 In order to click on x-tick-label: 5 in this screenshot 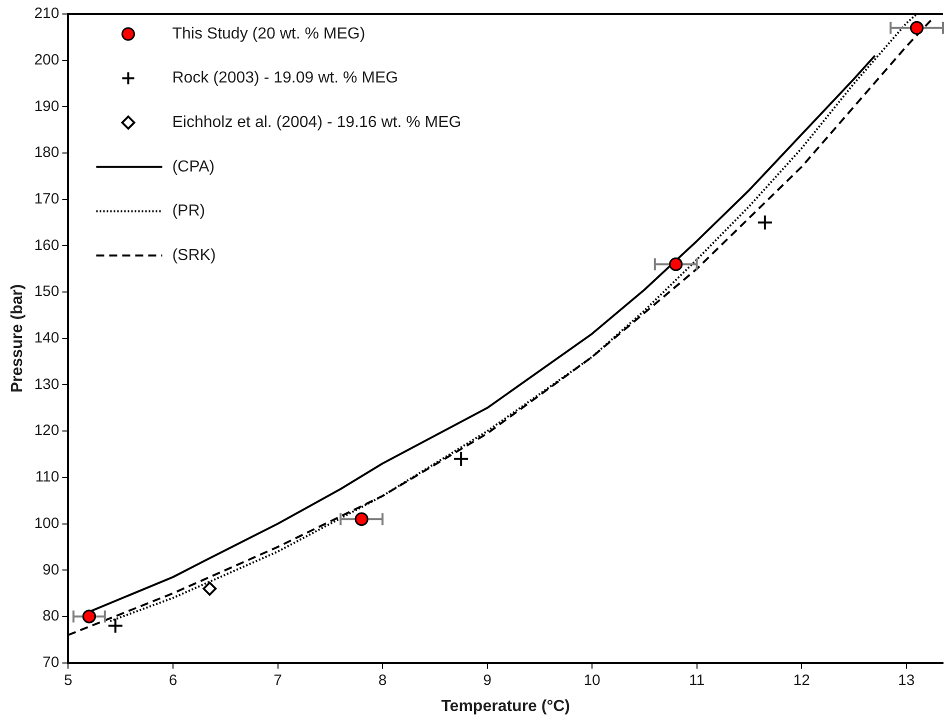, I will do `click(68, 680)`.